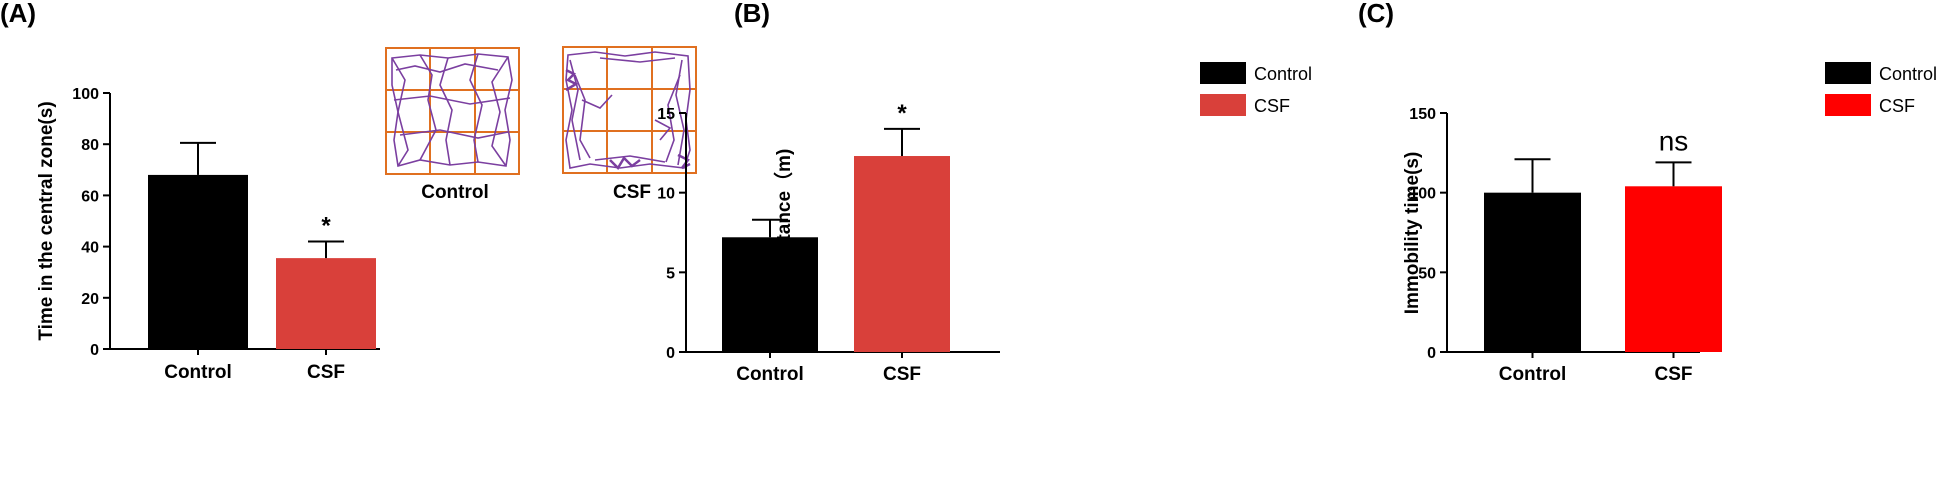  What do you see at coordinates (1427, 273) in the screenshot?
I see `y-tick-label: 50` at bounding box center [1427, 273].